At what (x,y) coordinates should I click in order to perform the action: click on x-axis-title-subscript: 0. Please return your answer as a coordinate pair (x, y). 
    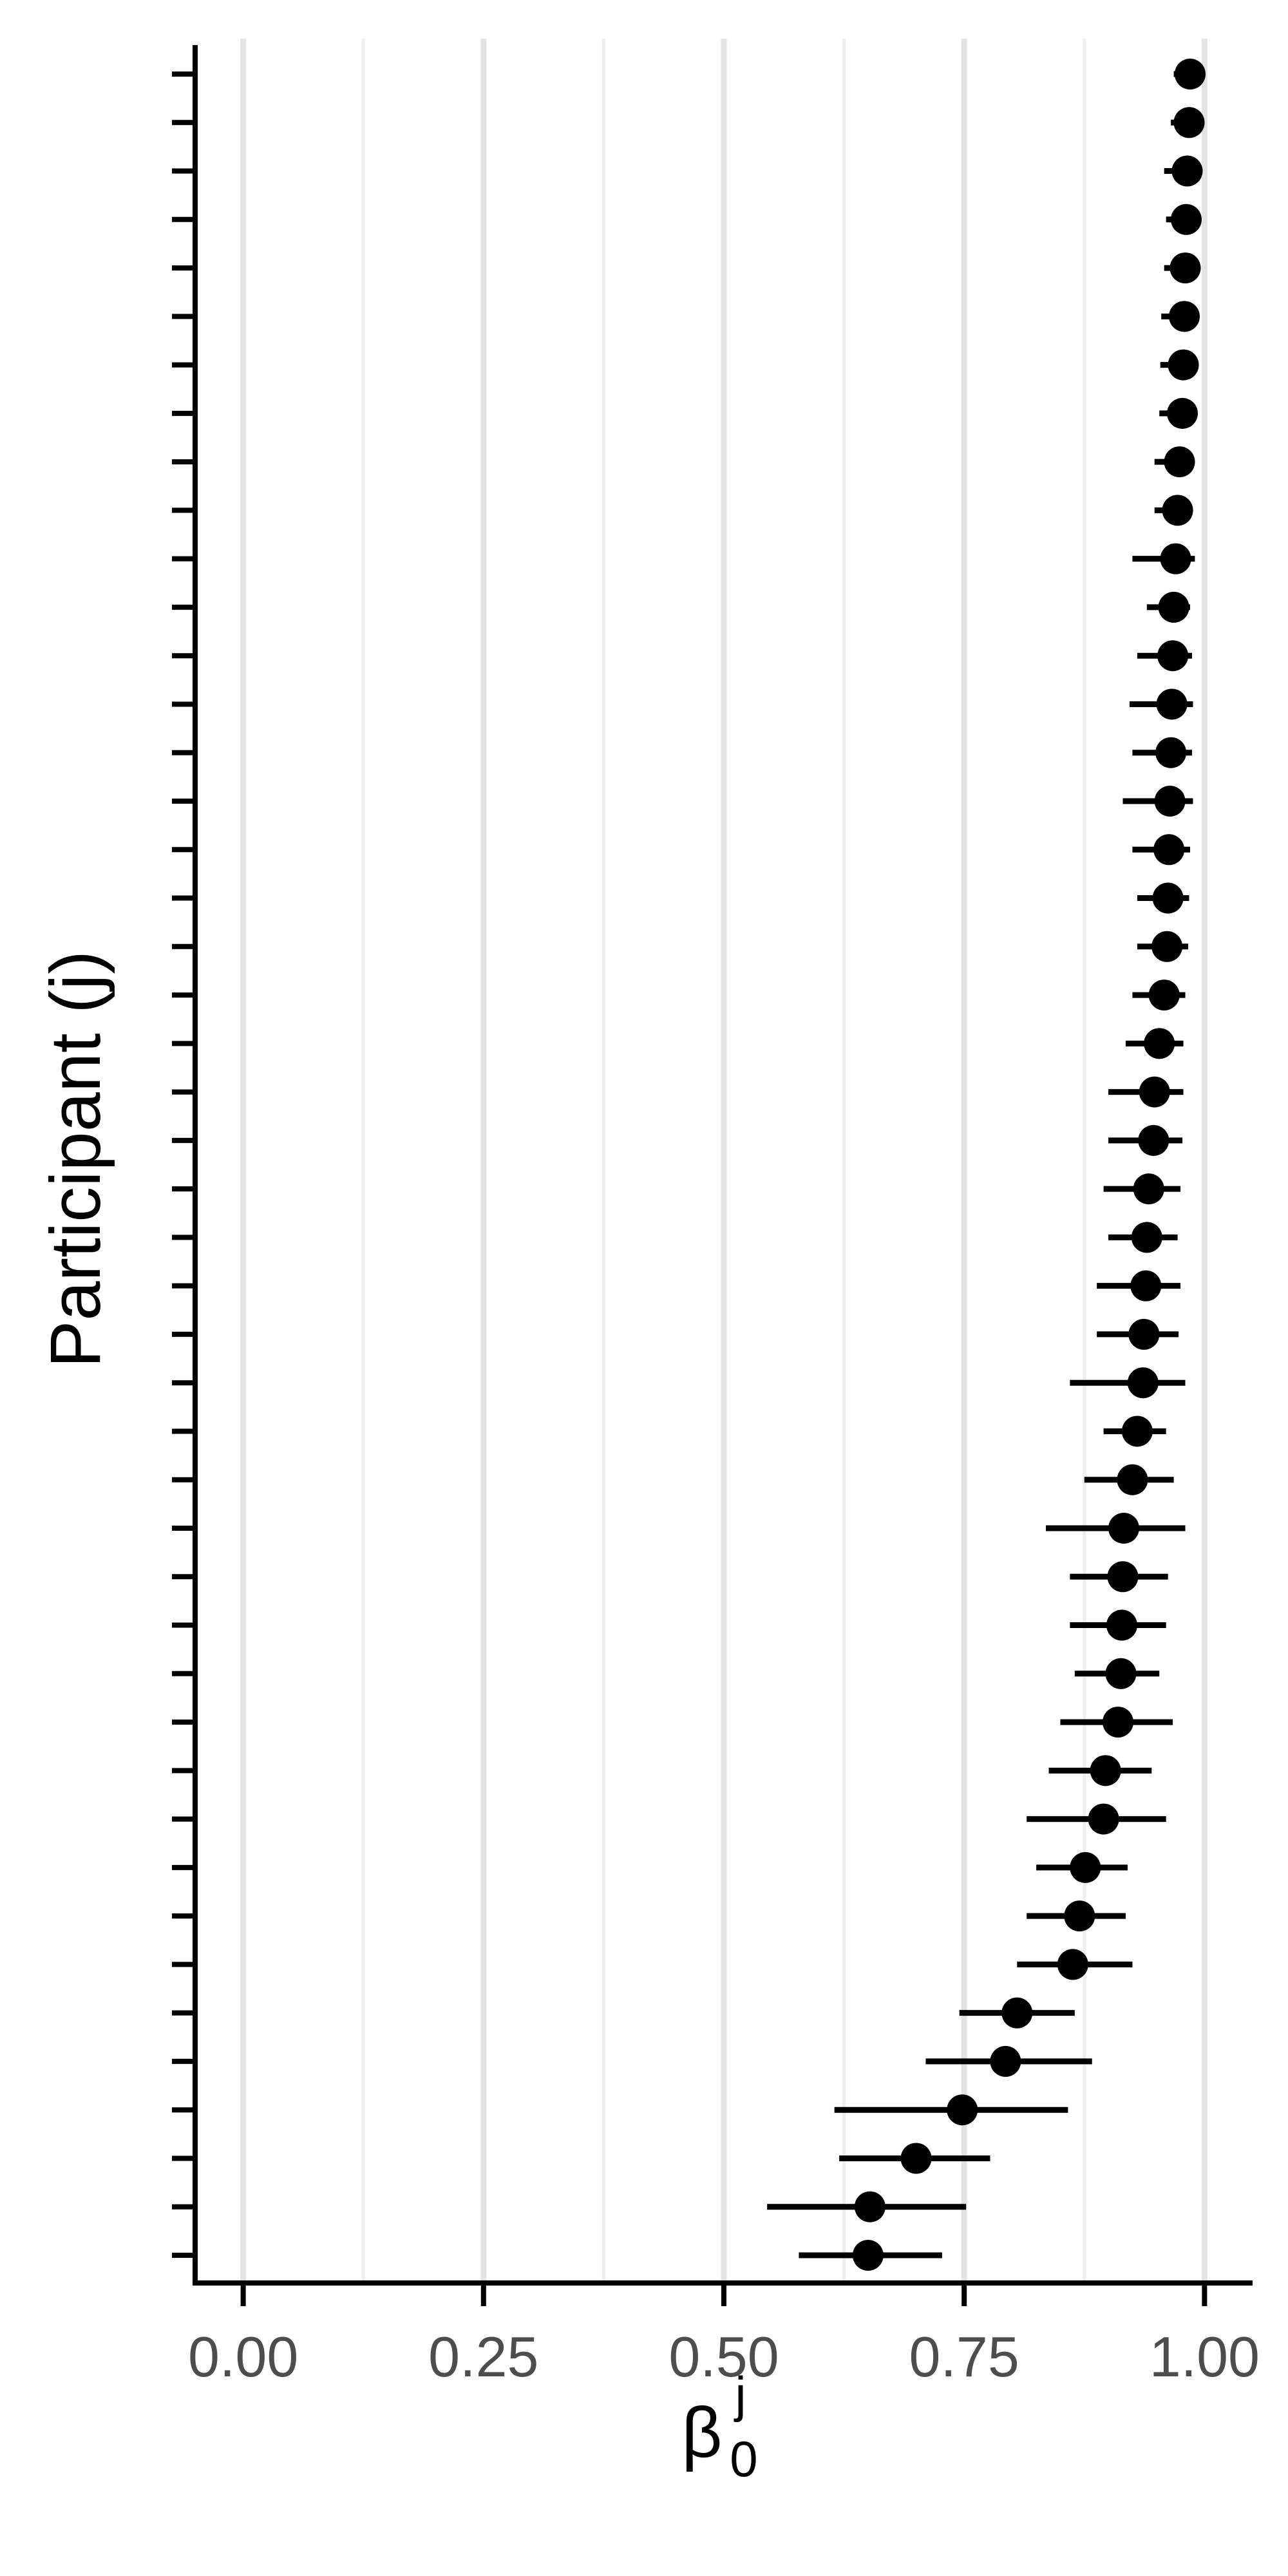
    Looking at the image, I should click on (744, 2458).